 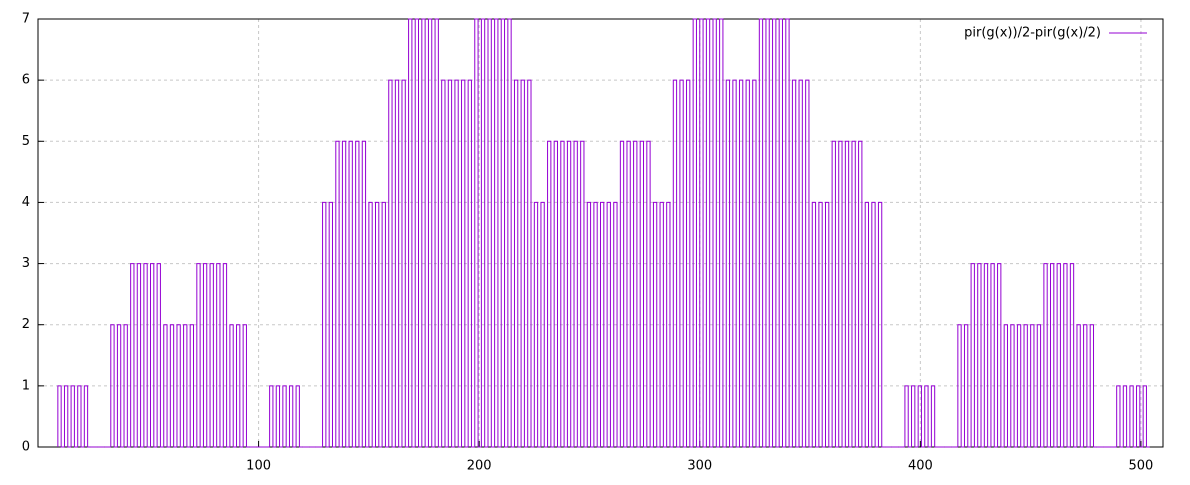 I want to click on x-tick-label: 300, so click(x=699, y=466).